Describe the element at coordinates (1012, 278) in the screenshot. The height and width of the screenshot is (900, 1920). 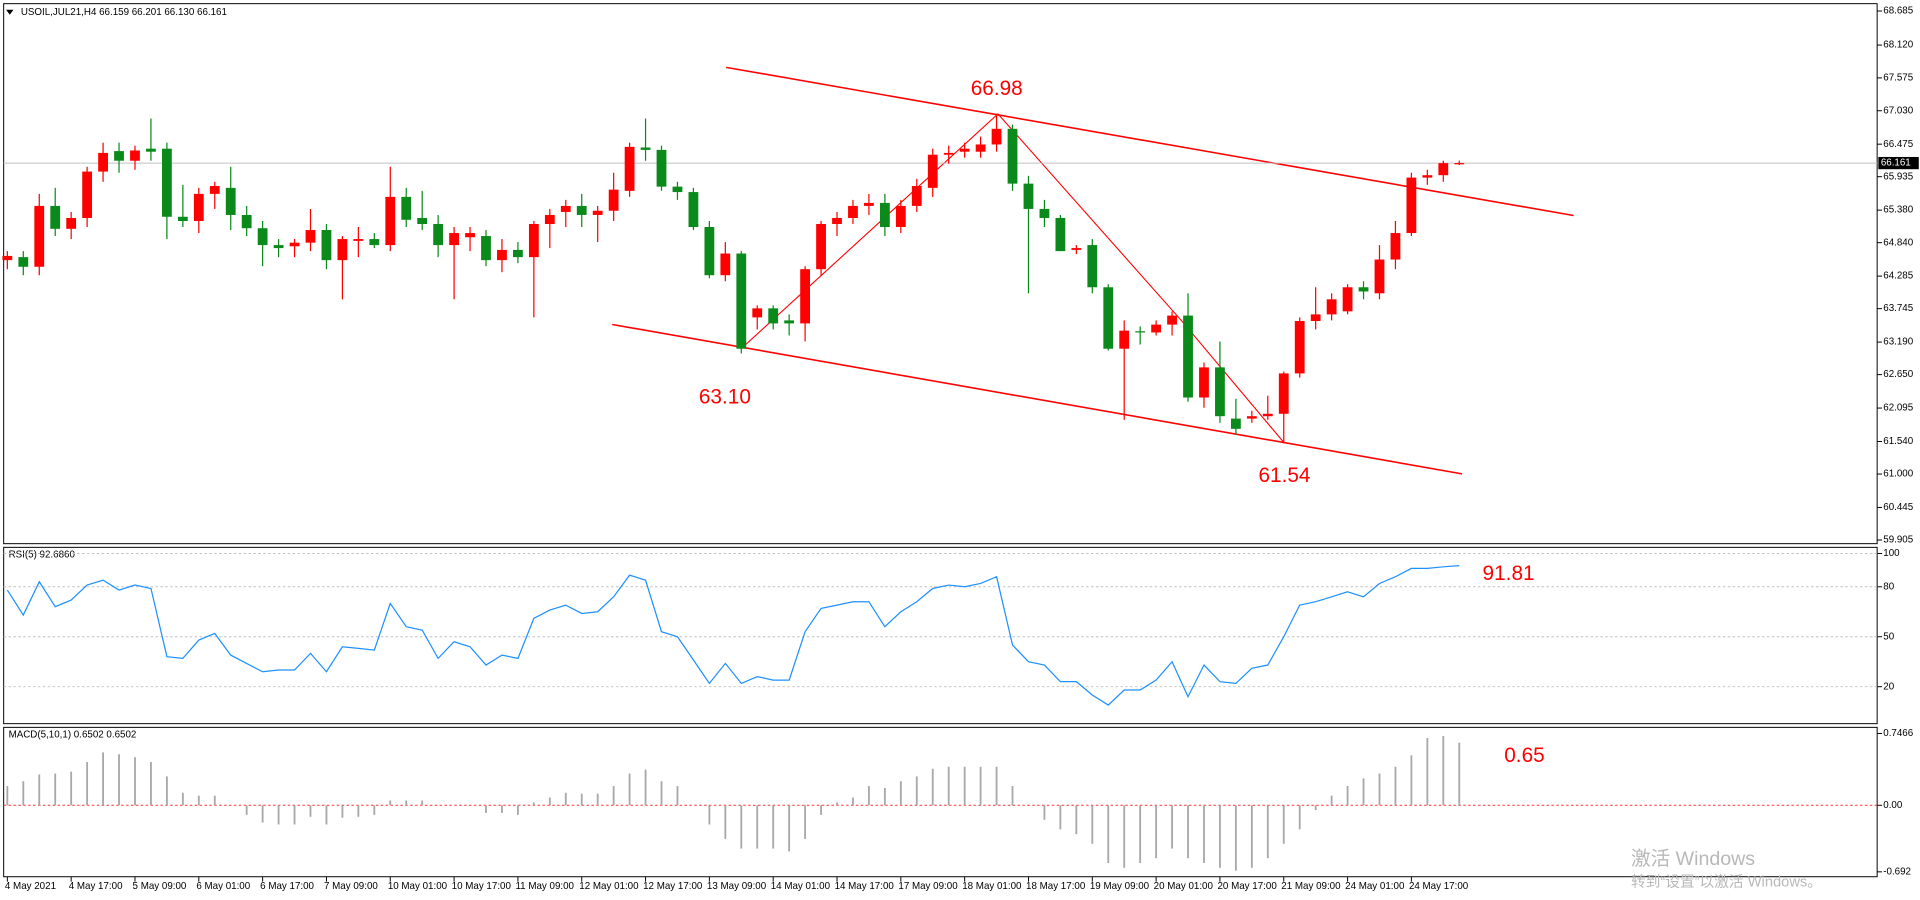
I see `zigzag` at that location.